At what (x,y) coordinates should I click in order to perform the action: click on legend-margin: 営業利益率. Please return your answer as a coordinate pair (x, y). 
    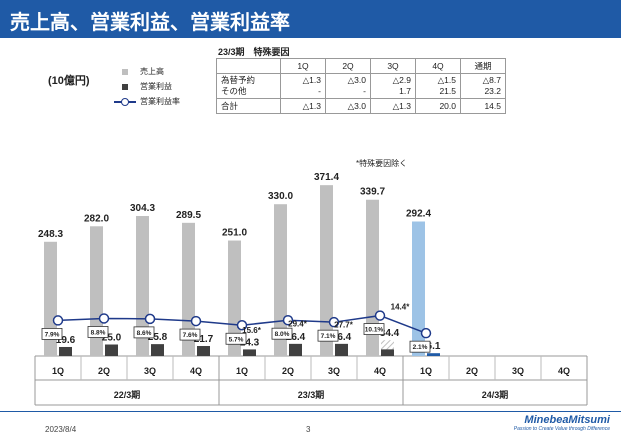
    Looking at the image, I should click on (147, 101).